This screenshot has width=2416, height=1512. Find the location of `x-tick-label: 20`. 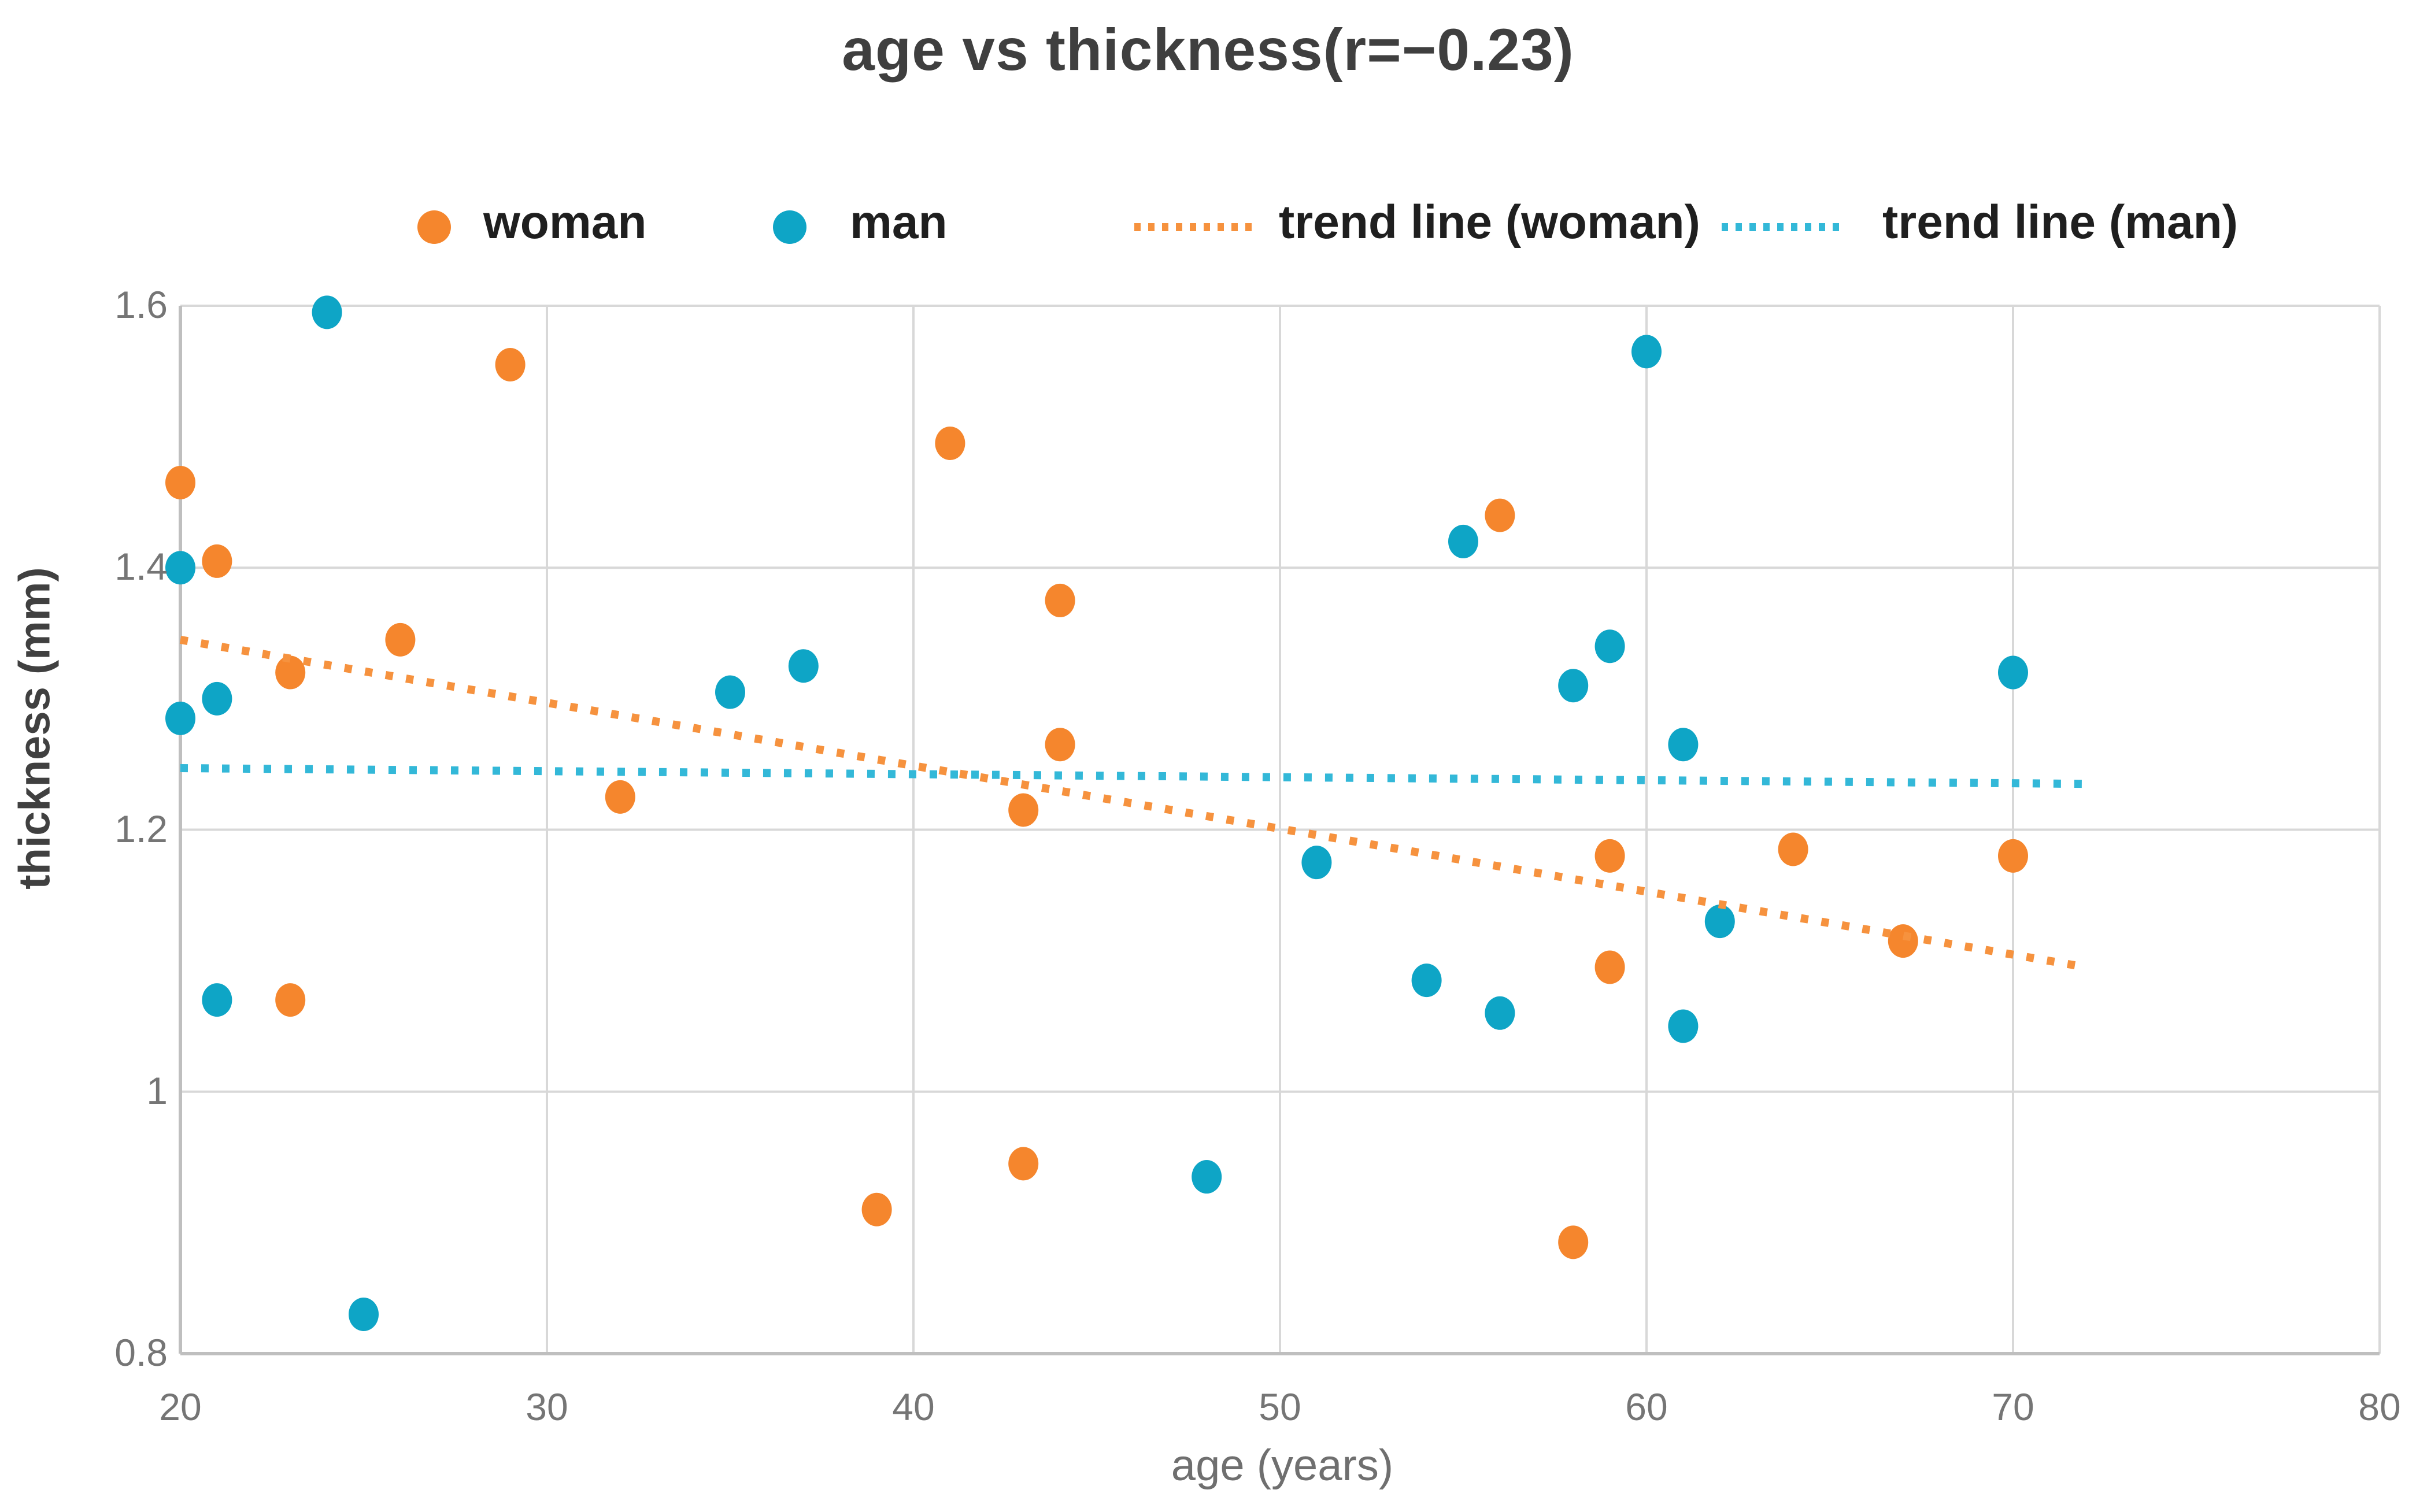

x-tick-label: 20 is located at coordinates (180, 1406).